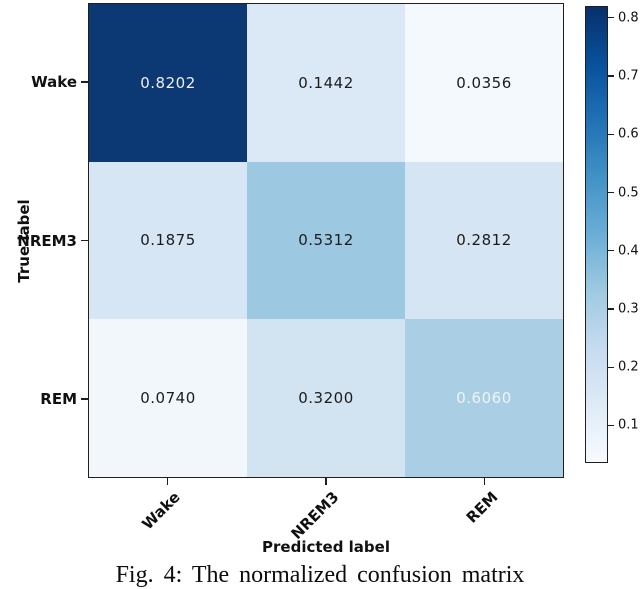 This screenshot has width=640, height=589. Describe the element at coordinates (628, 367) in the screenshot. I see `colorbar-tick-label: 0.2` at that location.